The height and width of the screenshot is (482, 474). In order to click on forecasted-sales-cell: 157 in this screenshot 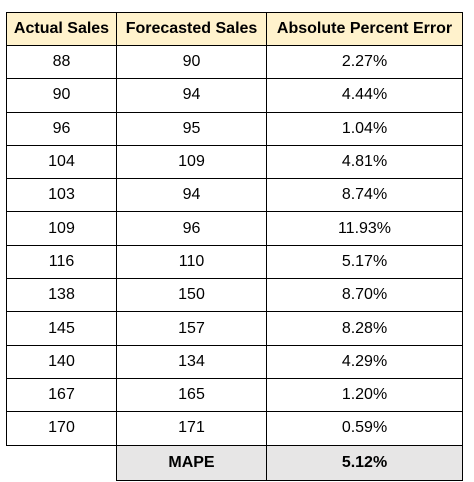, I will do `click(191, 328)`.